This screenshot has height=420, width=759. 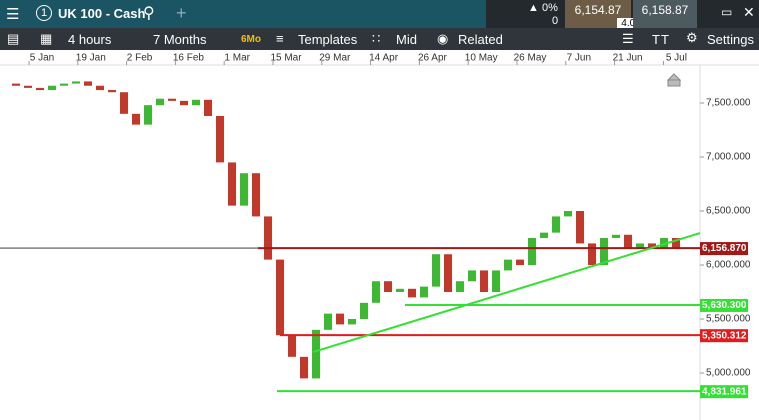 What do you see at coordinates (728, 103) in the screenshot?
I see `y-tick-label: 7,500.000` at bounding box center [728, 103].